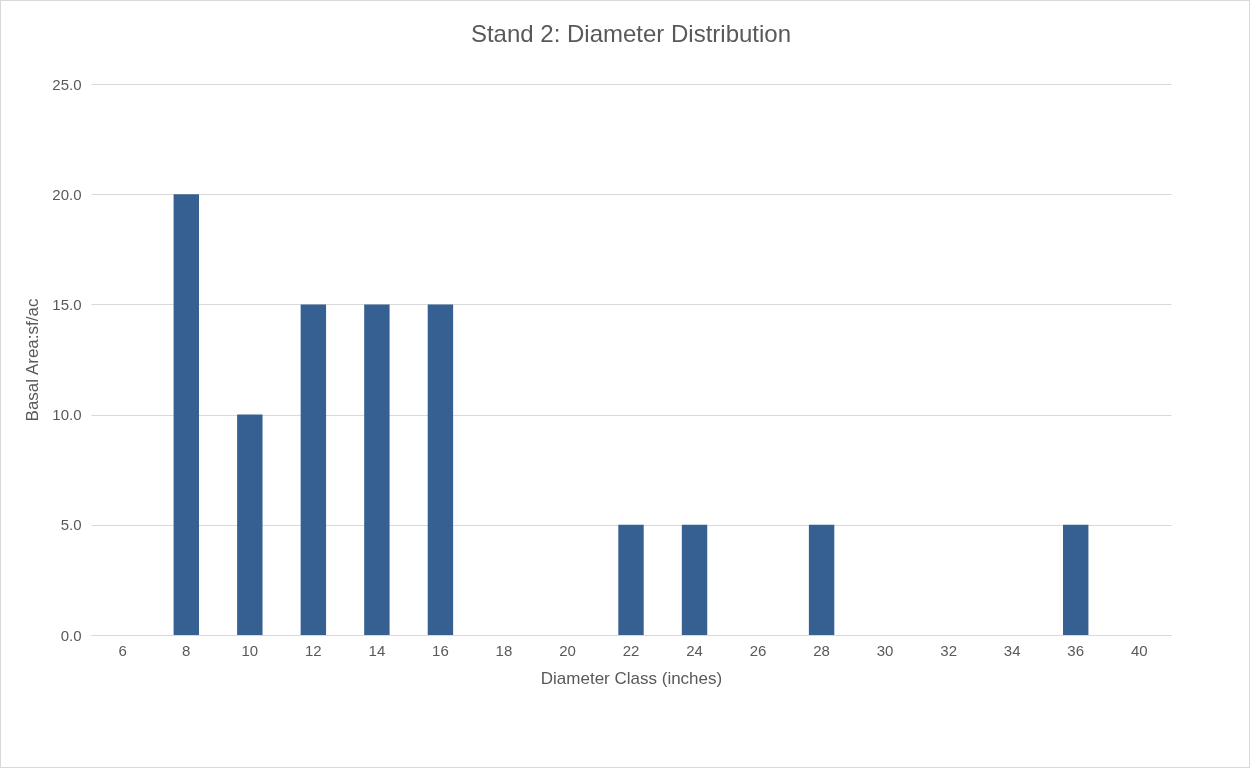  What do you see at coordinates (631, 33) in the screenshot?
I see `chart-title: Stand 2: Diameter Distribution` at bounding box center [631, 33].